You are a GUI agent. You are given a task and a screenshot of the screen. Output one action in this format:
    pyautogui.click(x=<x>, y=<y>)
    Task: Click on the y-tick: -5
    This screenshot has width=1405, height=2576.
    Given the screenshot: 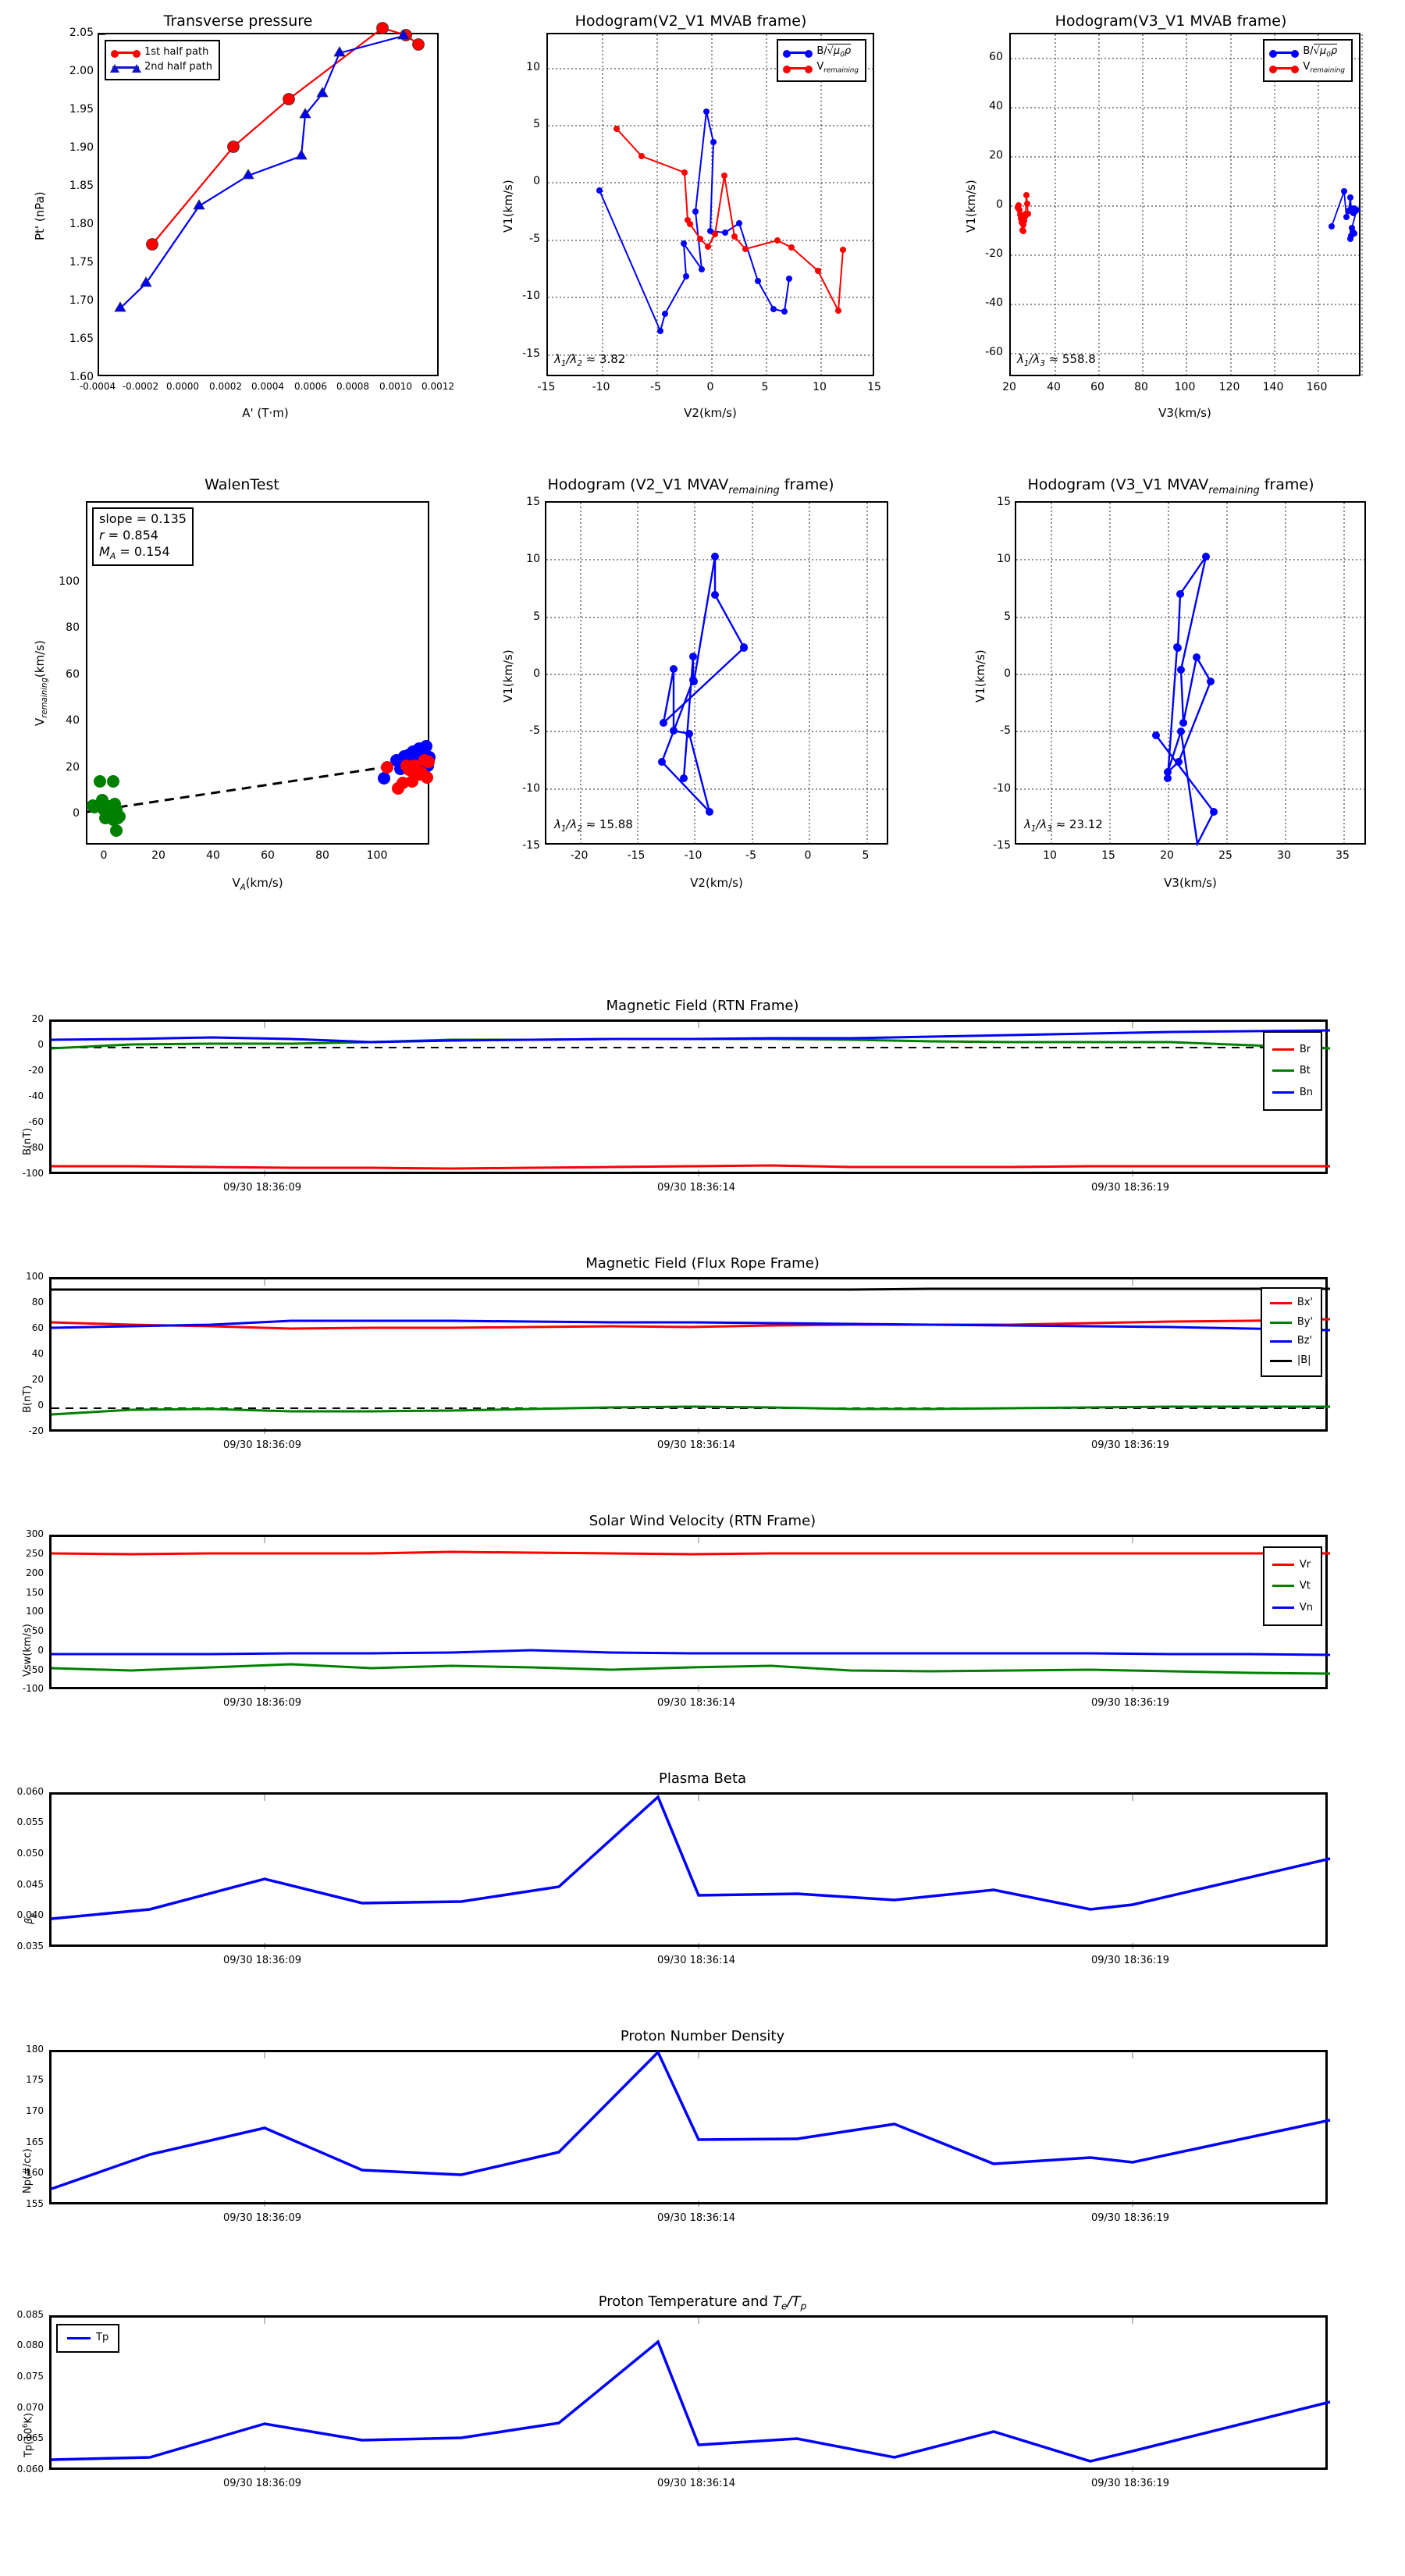 What is the action you would take?
    pyautogui.click(x=535, y=239)
    